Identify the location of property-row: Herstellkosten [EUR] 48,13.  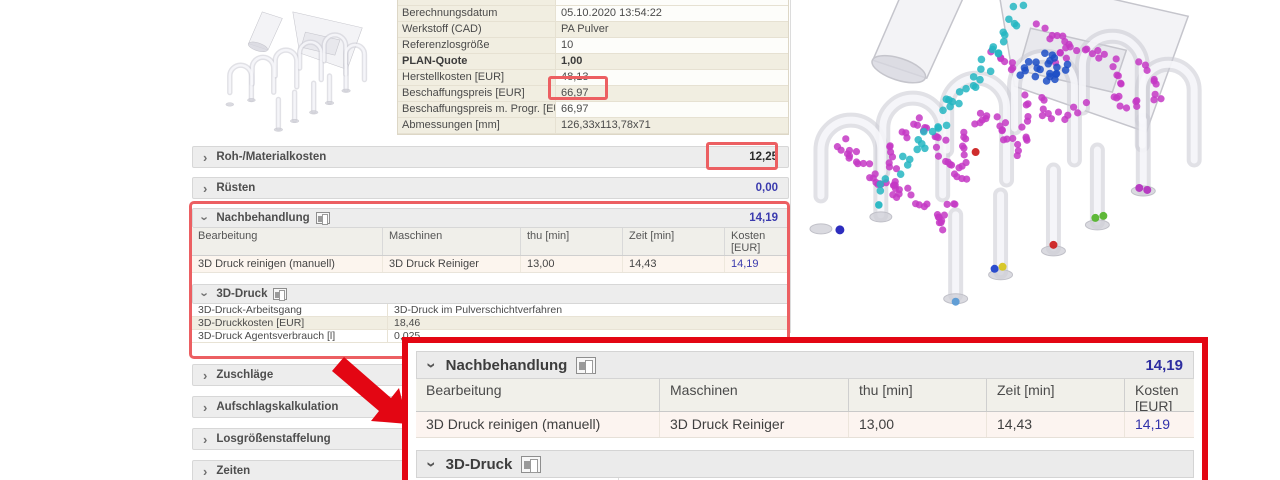
(593, 78).